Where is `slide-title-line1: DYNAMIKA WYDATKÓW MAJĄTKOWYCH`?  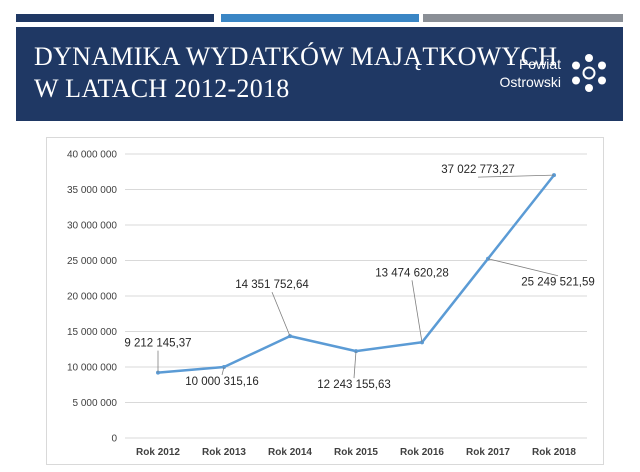 slide-title-line1: DYNAMIKA WYDATKÓW MAJĄTKOWYCH is located at coordinates (296, 56).